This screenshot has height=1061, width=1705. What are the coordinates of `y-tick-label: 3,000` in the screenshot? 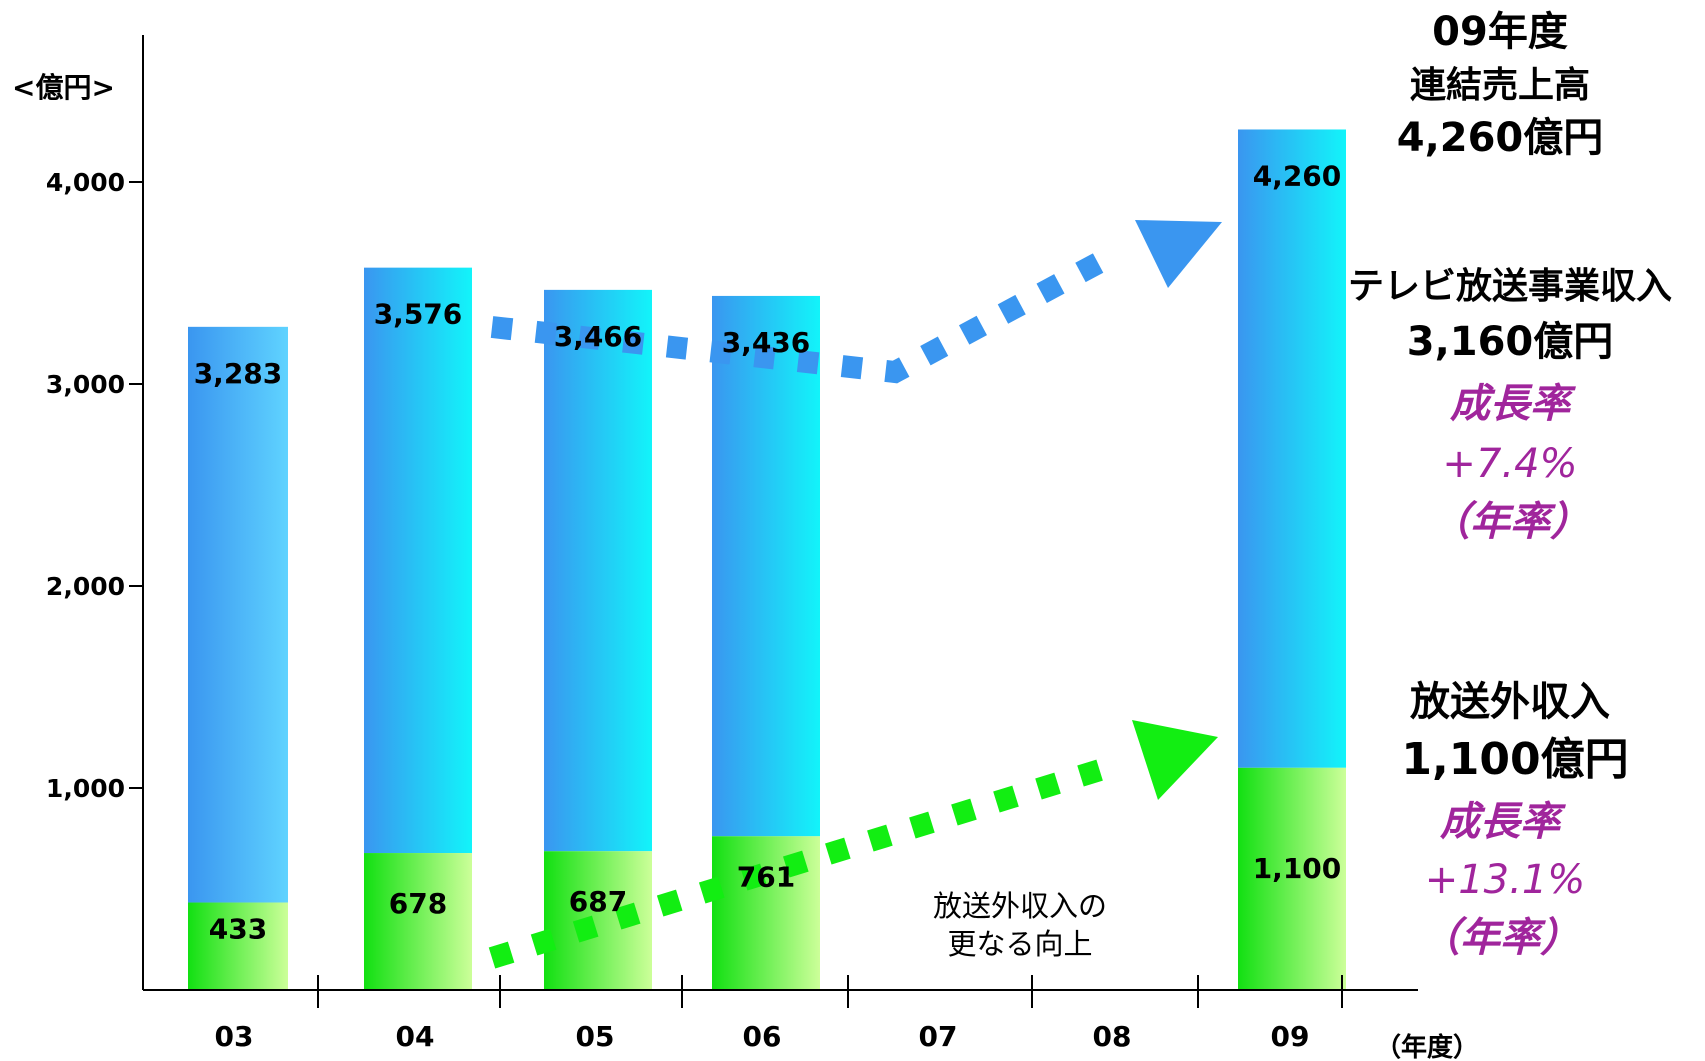 It's located at (85, 384).